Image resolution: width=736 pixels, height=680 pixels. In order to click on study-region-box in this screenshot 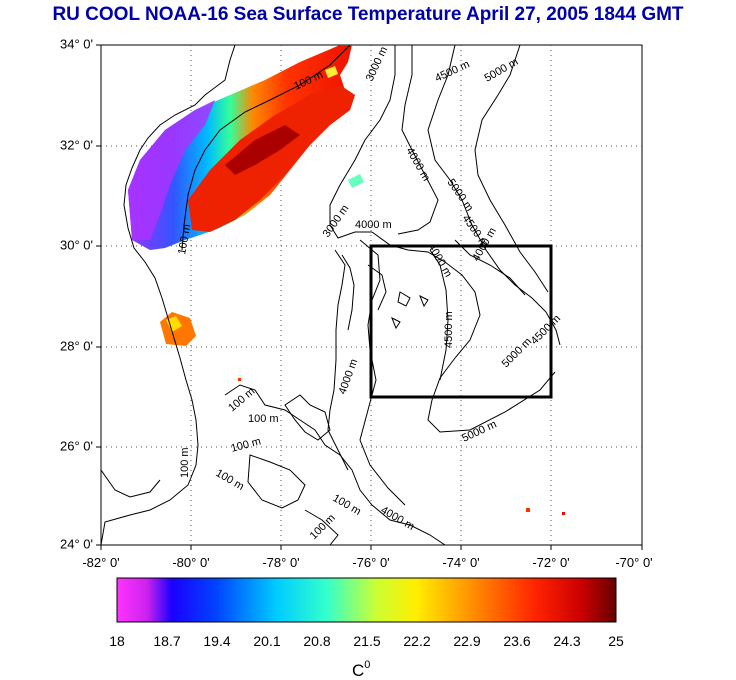, I will do `click(461, 321)`.